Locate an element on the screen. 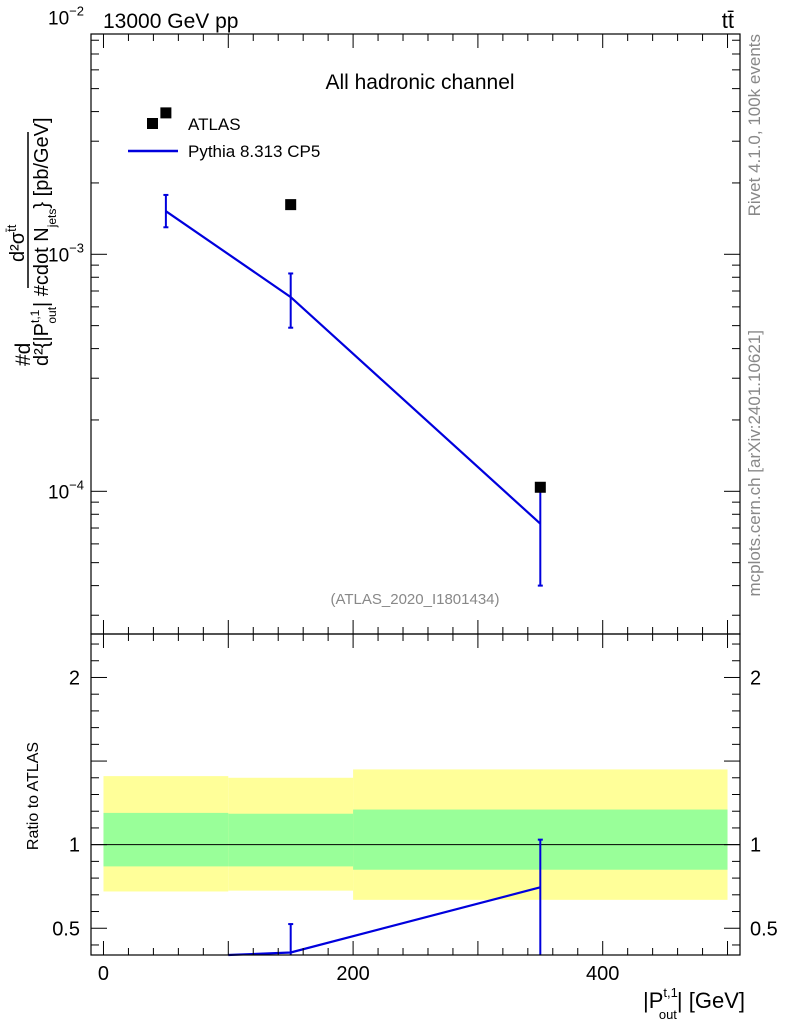  x-tick-label: 200 is located at coordinates (352, 974).